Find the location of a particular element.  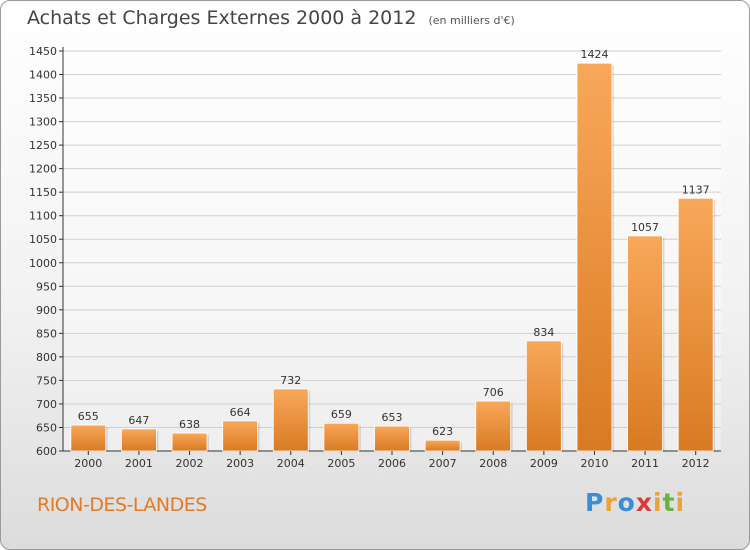

bar-value-label: 834 is located at coordinates (543, 332).